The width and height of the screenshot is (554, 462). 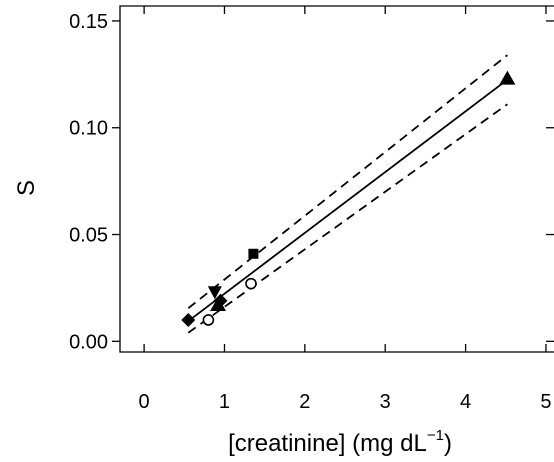 What do you see at coordinates (304, 402) in the screenshot?
I see `x-tick-label: 2` at bounding box center [304, 402].